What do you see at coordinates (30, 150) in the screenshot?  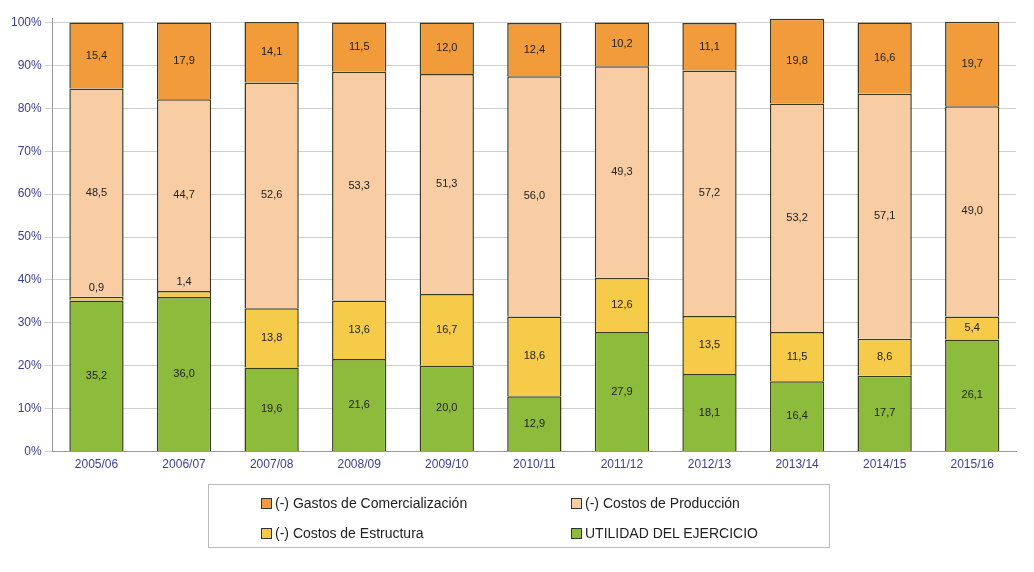 I see `y-tick-label: 70%` at bounding box center [30, 150].